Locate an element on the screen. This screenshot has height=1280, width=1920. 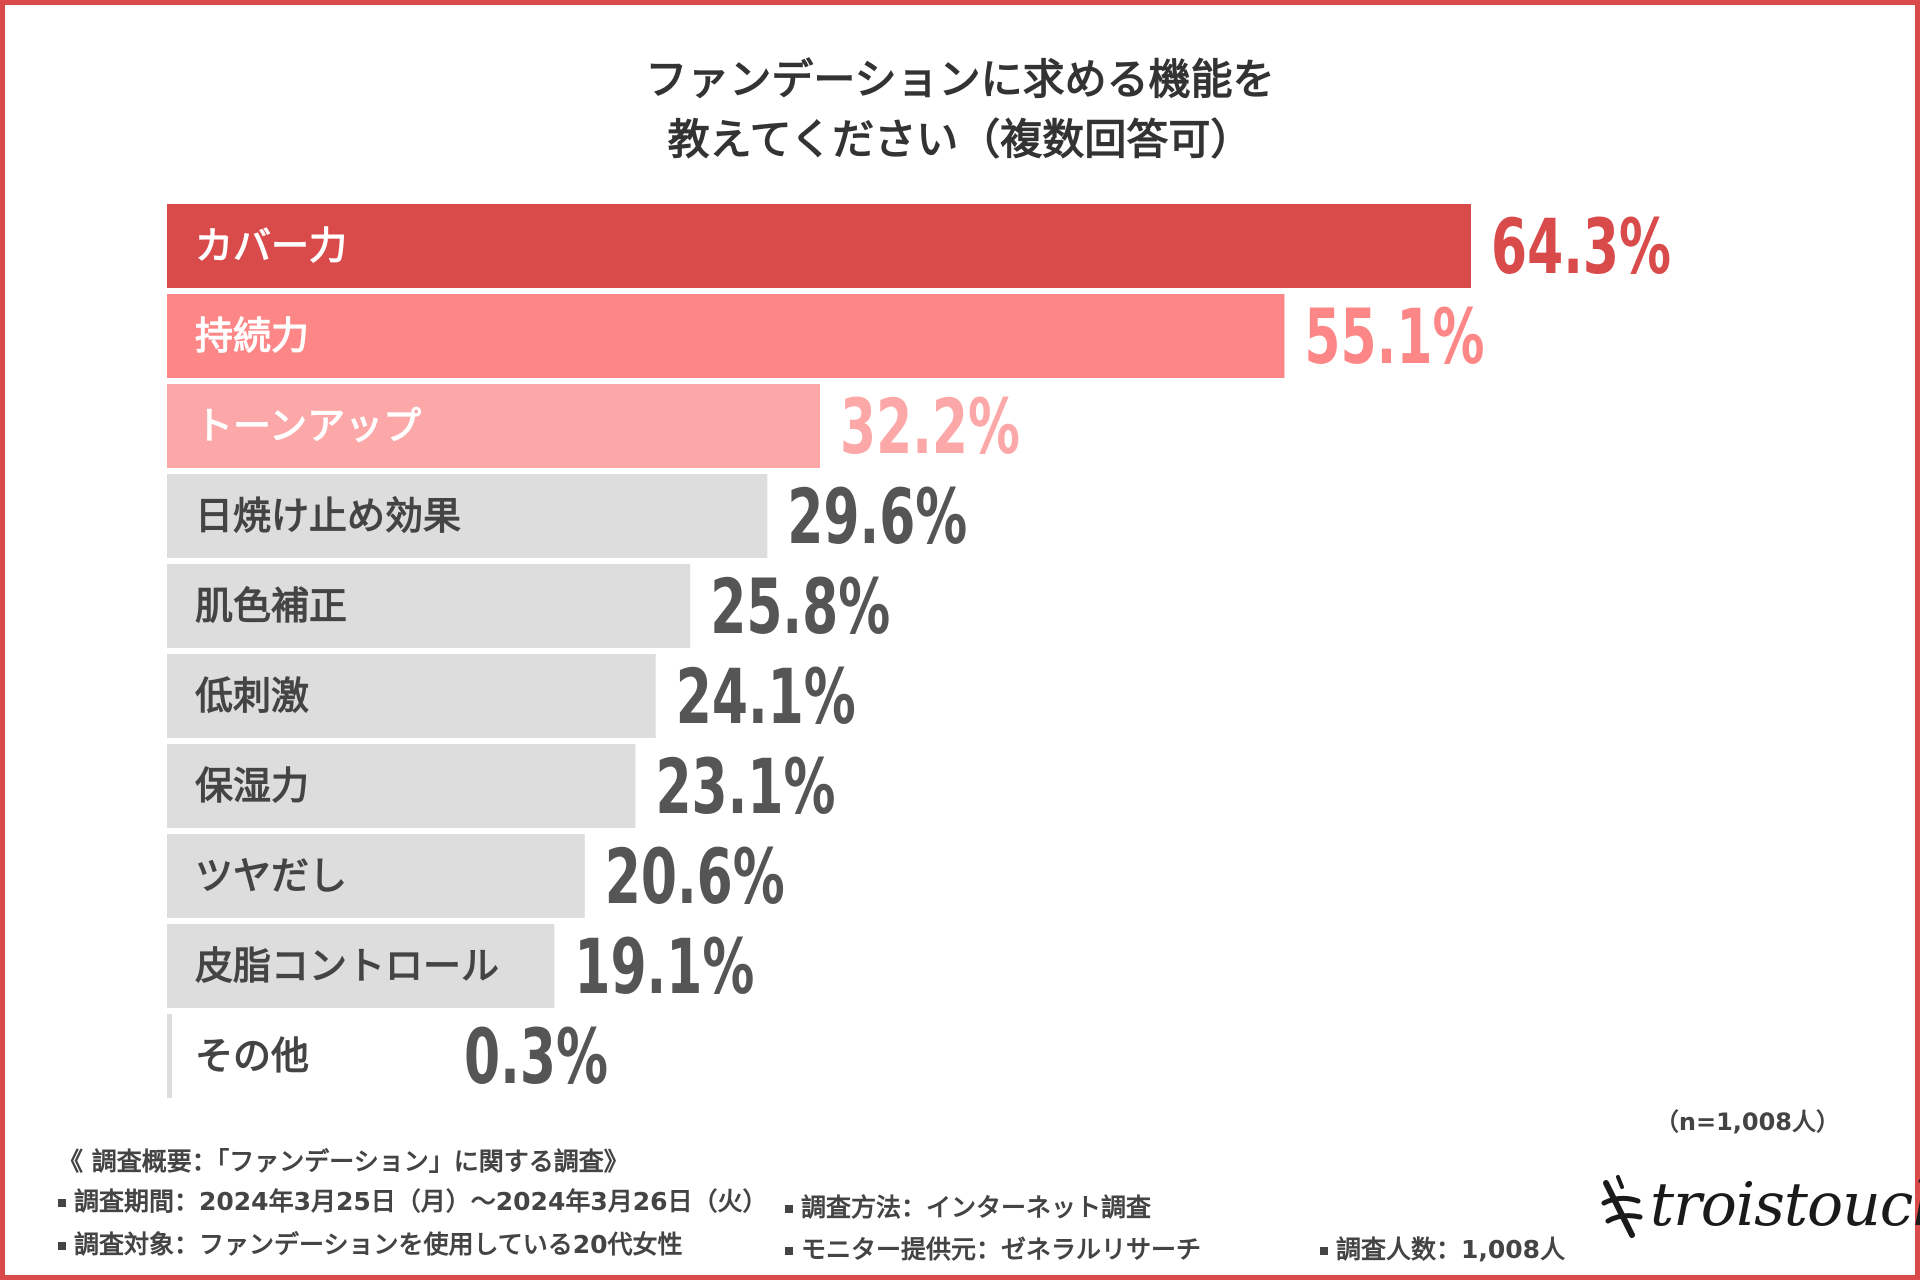
value-label-1: 64.3% is located at coordinates (1581, 246).